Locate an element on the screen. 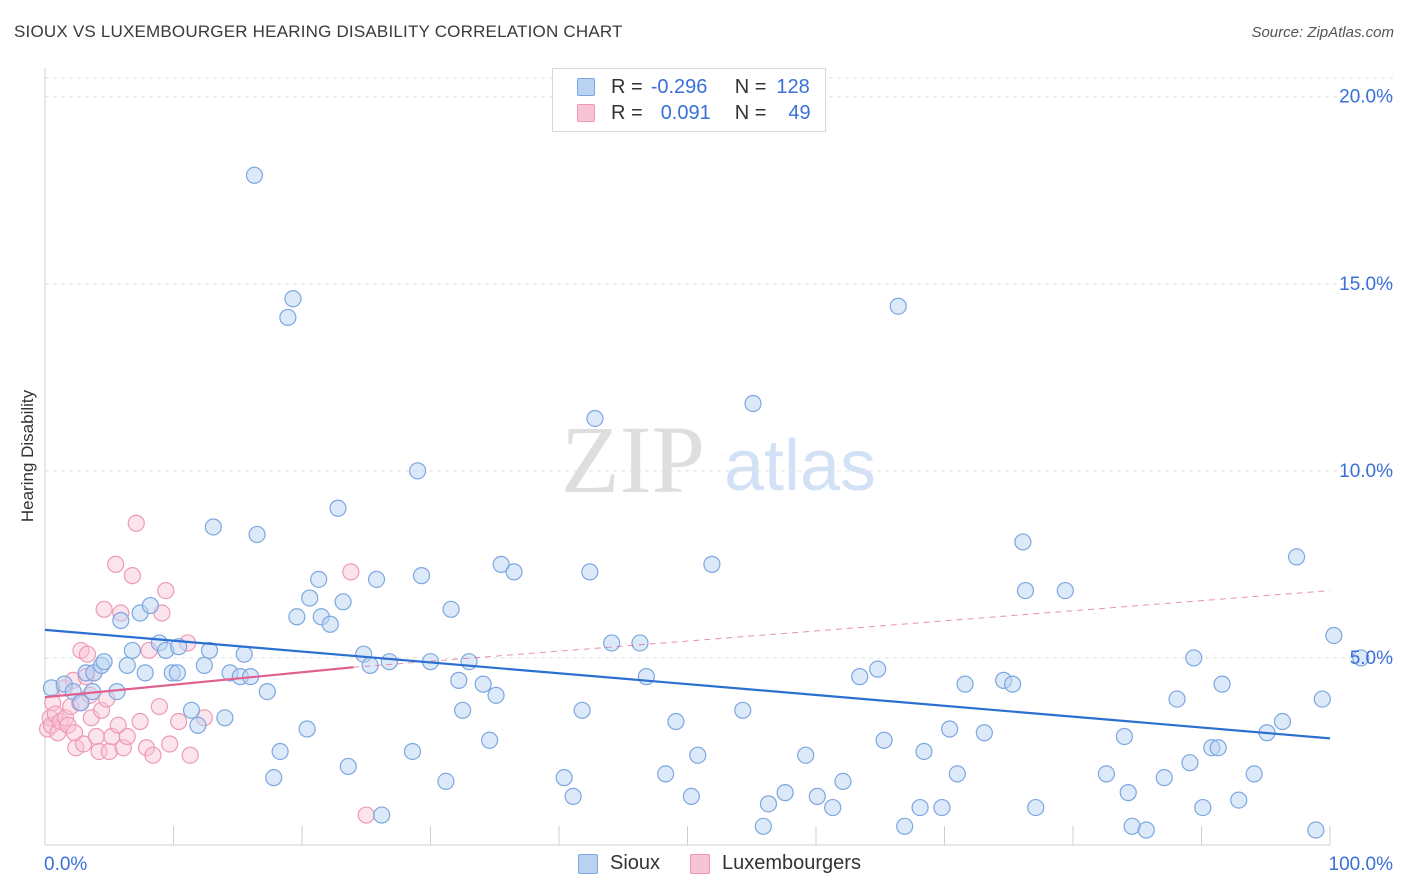 This screenshot has height=892, width=1406. sioux-trend-line is located at coordinates (687, 684).